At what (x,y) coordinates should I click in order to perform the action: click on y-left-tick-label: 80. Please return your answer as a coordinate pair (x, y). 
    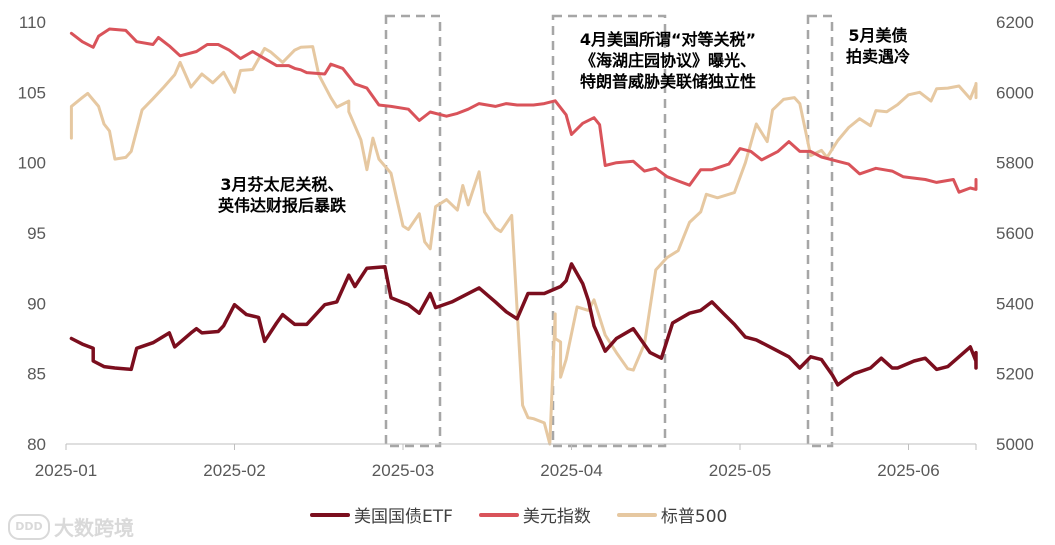
    Looking at the image, I should click on (36, 444).